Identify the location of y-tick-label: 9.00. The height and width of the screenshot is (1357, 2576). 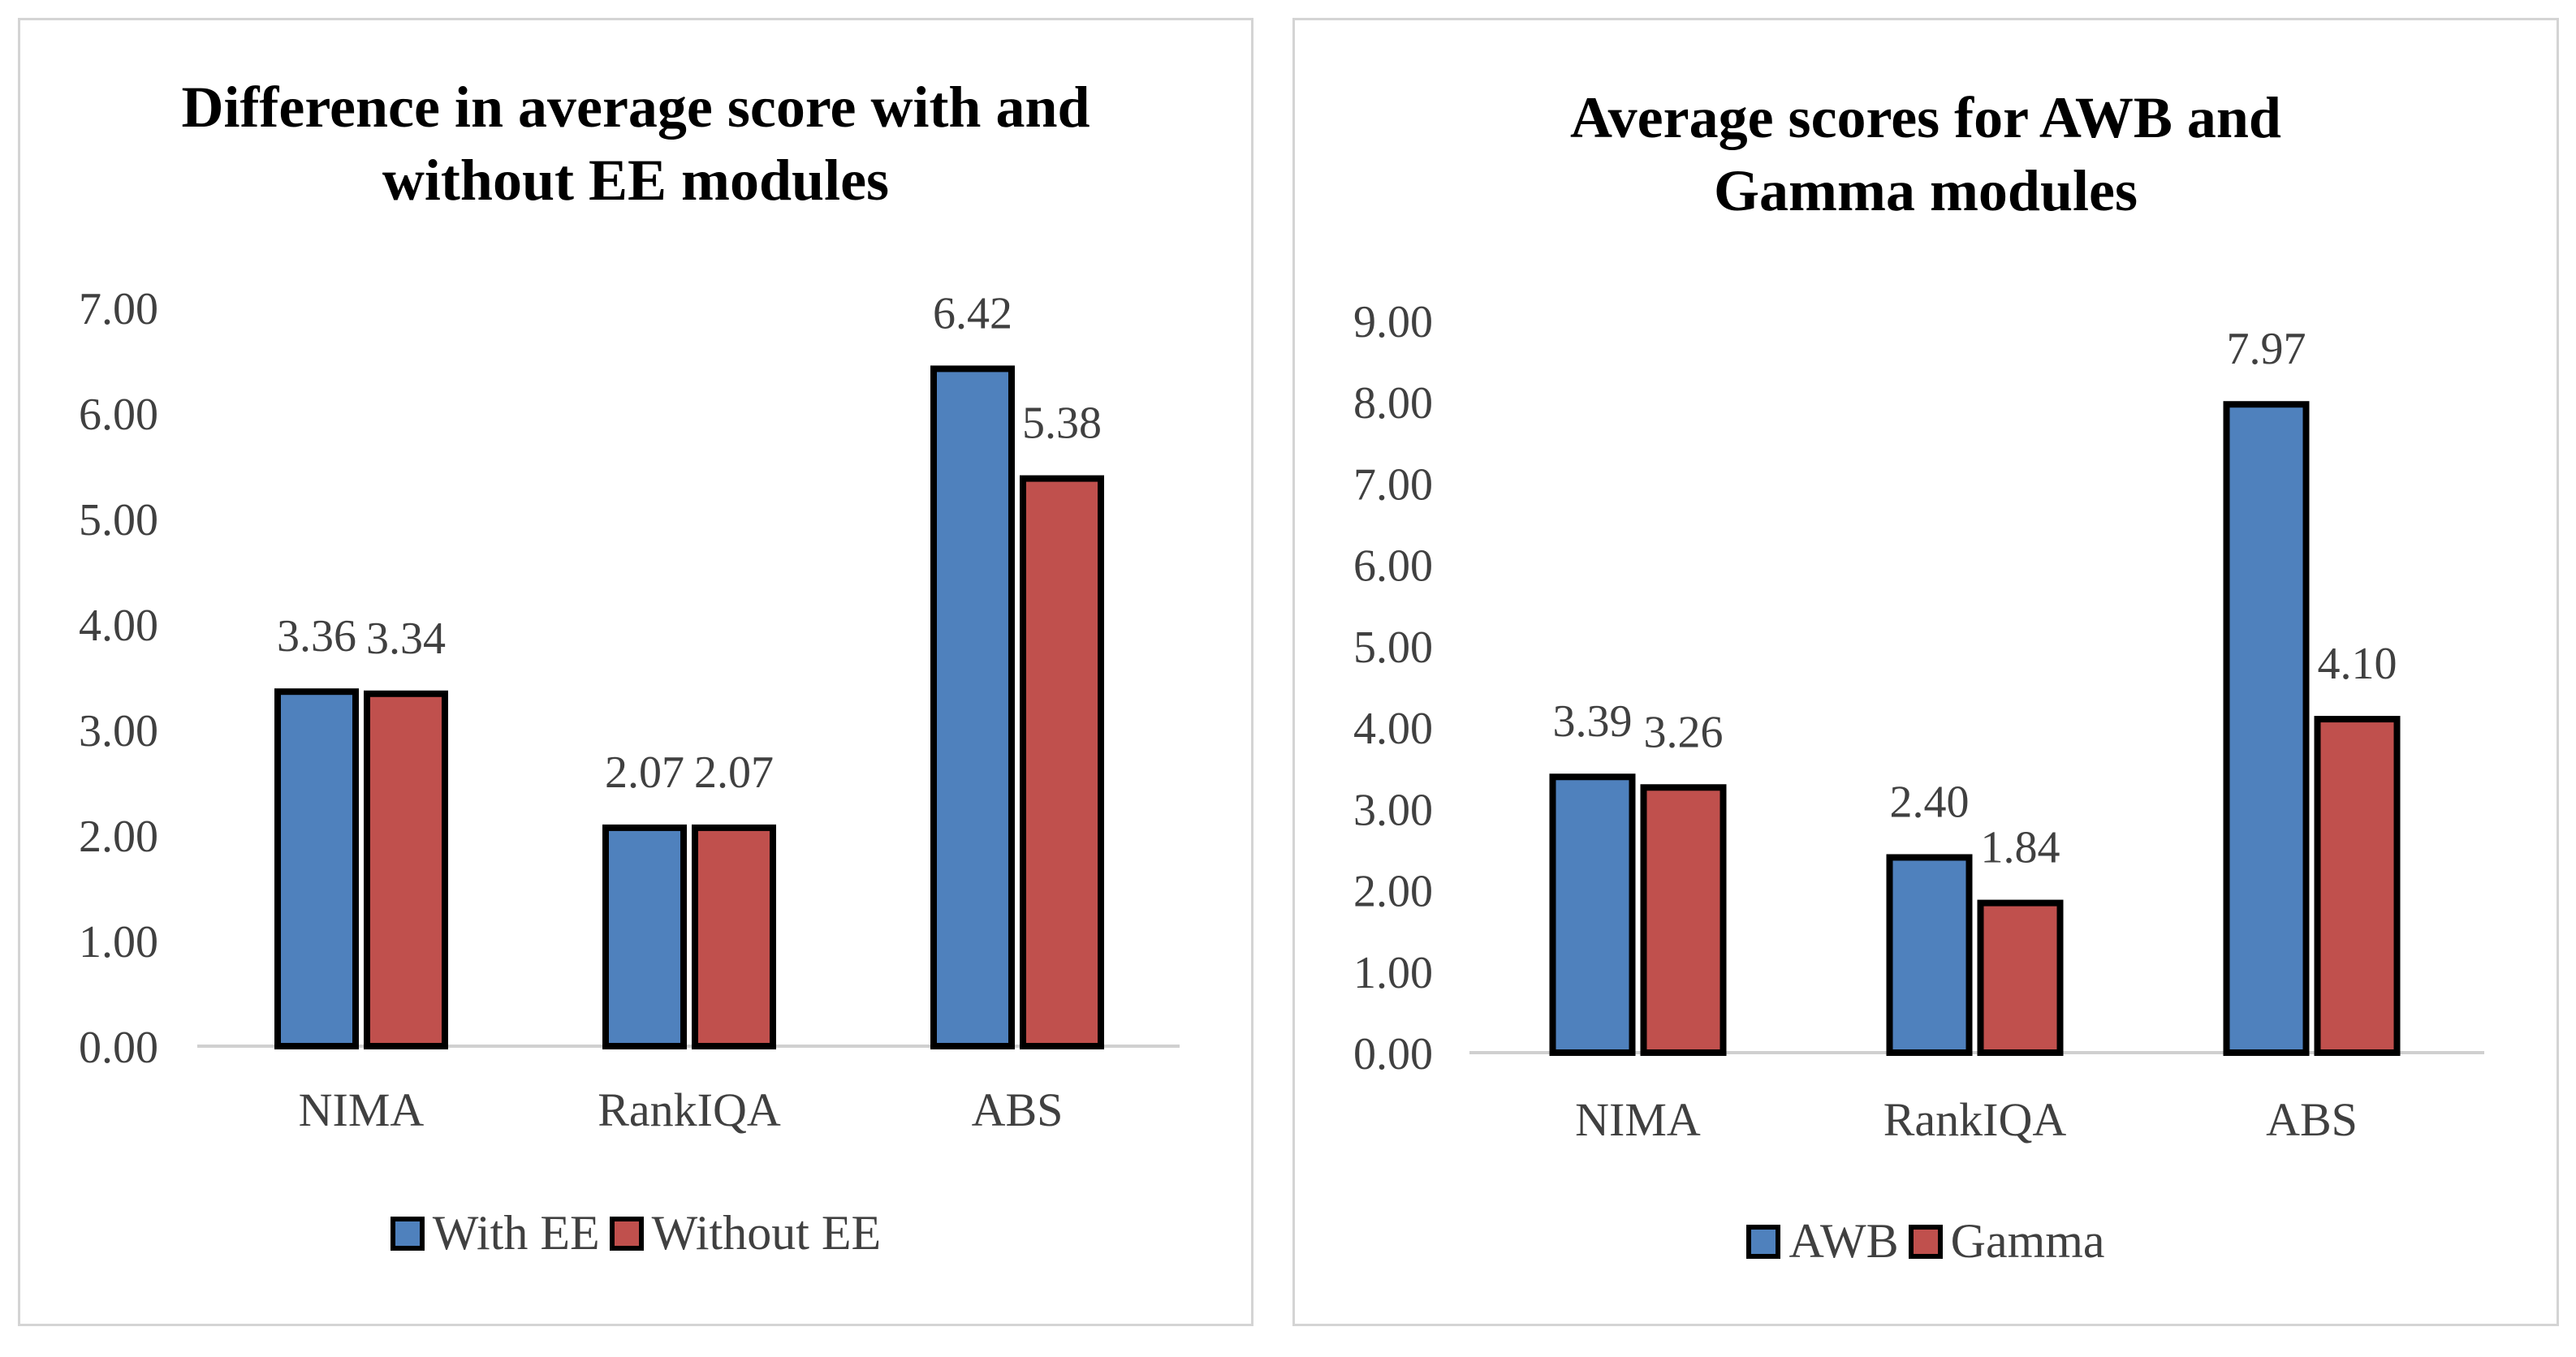
(1393, 322).